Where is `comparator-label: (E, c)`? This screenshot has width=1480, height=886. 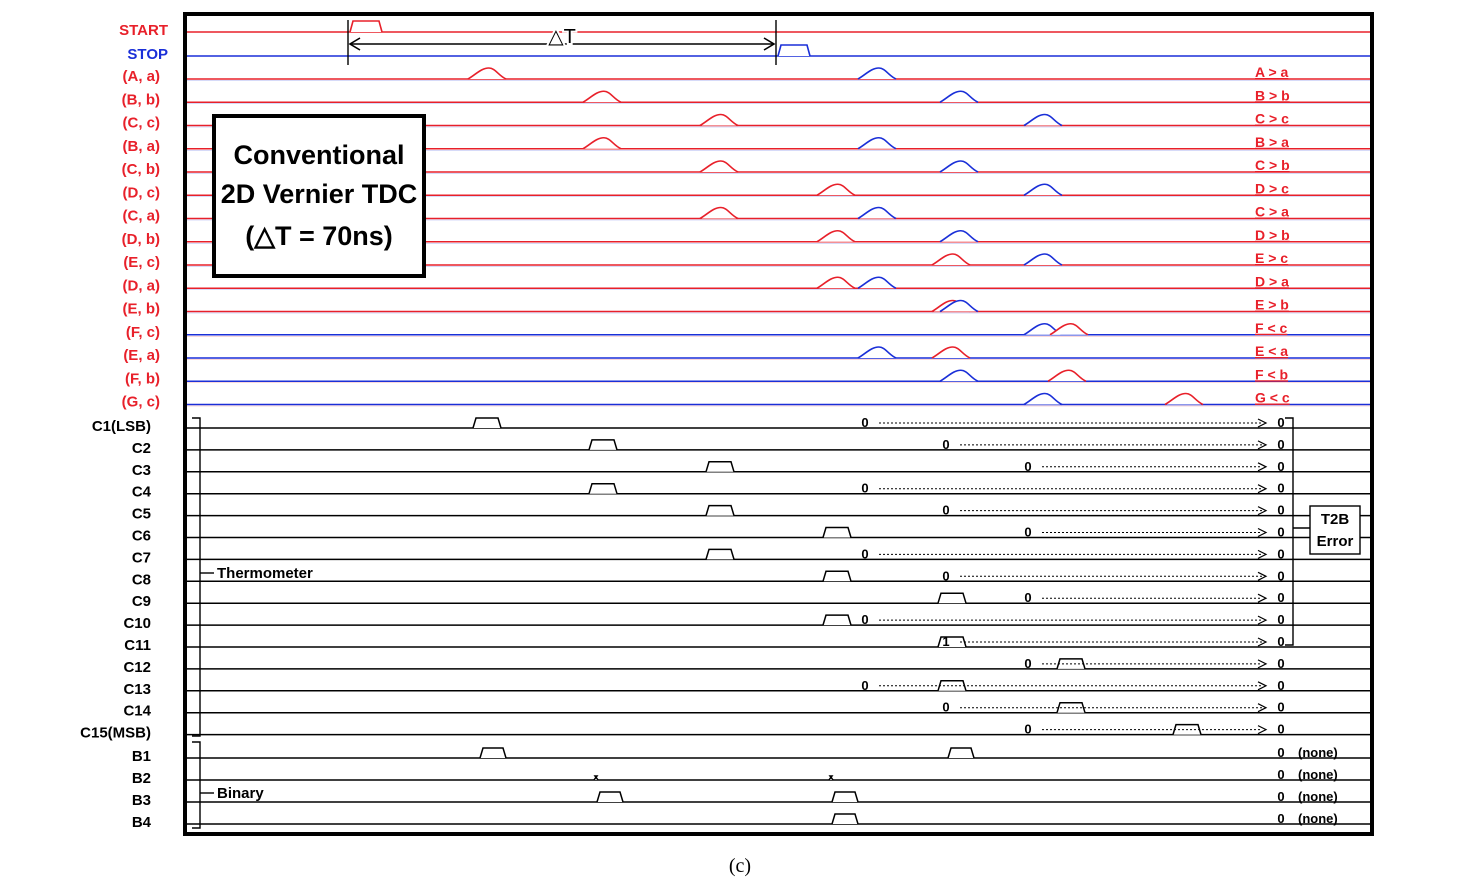 comparator-label: (E, c) is located at coordinates (141, 262).